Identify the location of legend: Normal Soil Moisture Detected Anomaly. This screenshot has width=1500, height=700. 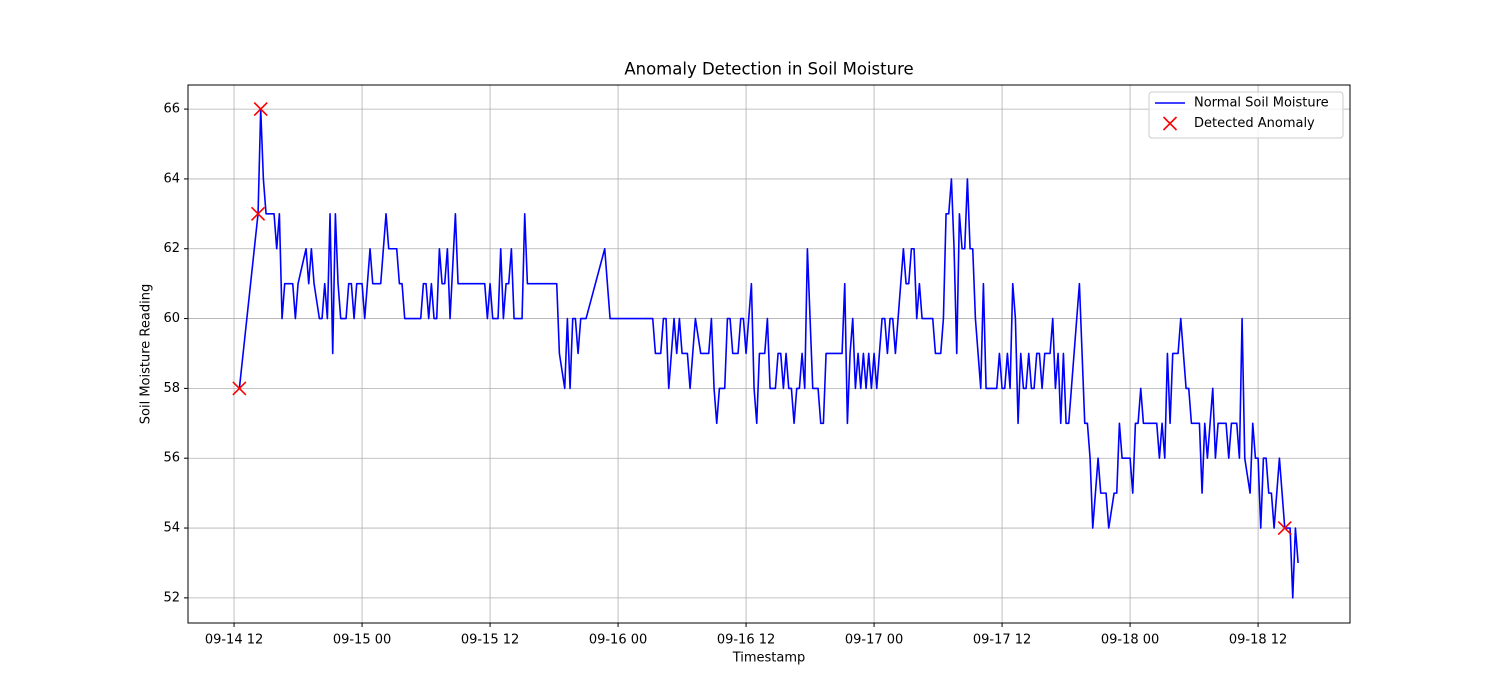
(1246, 115).